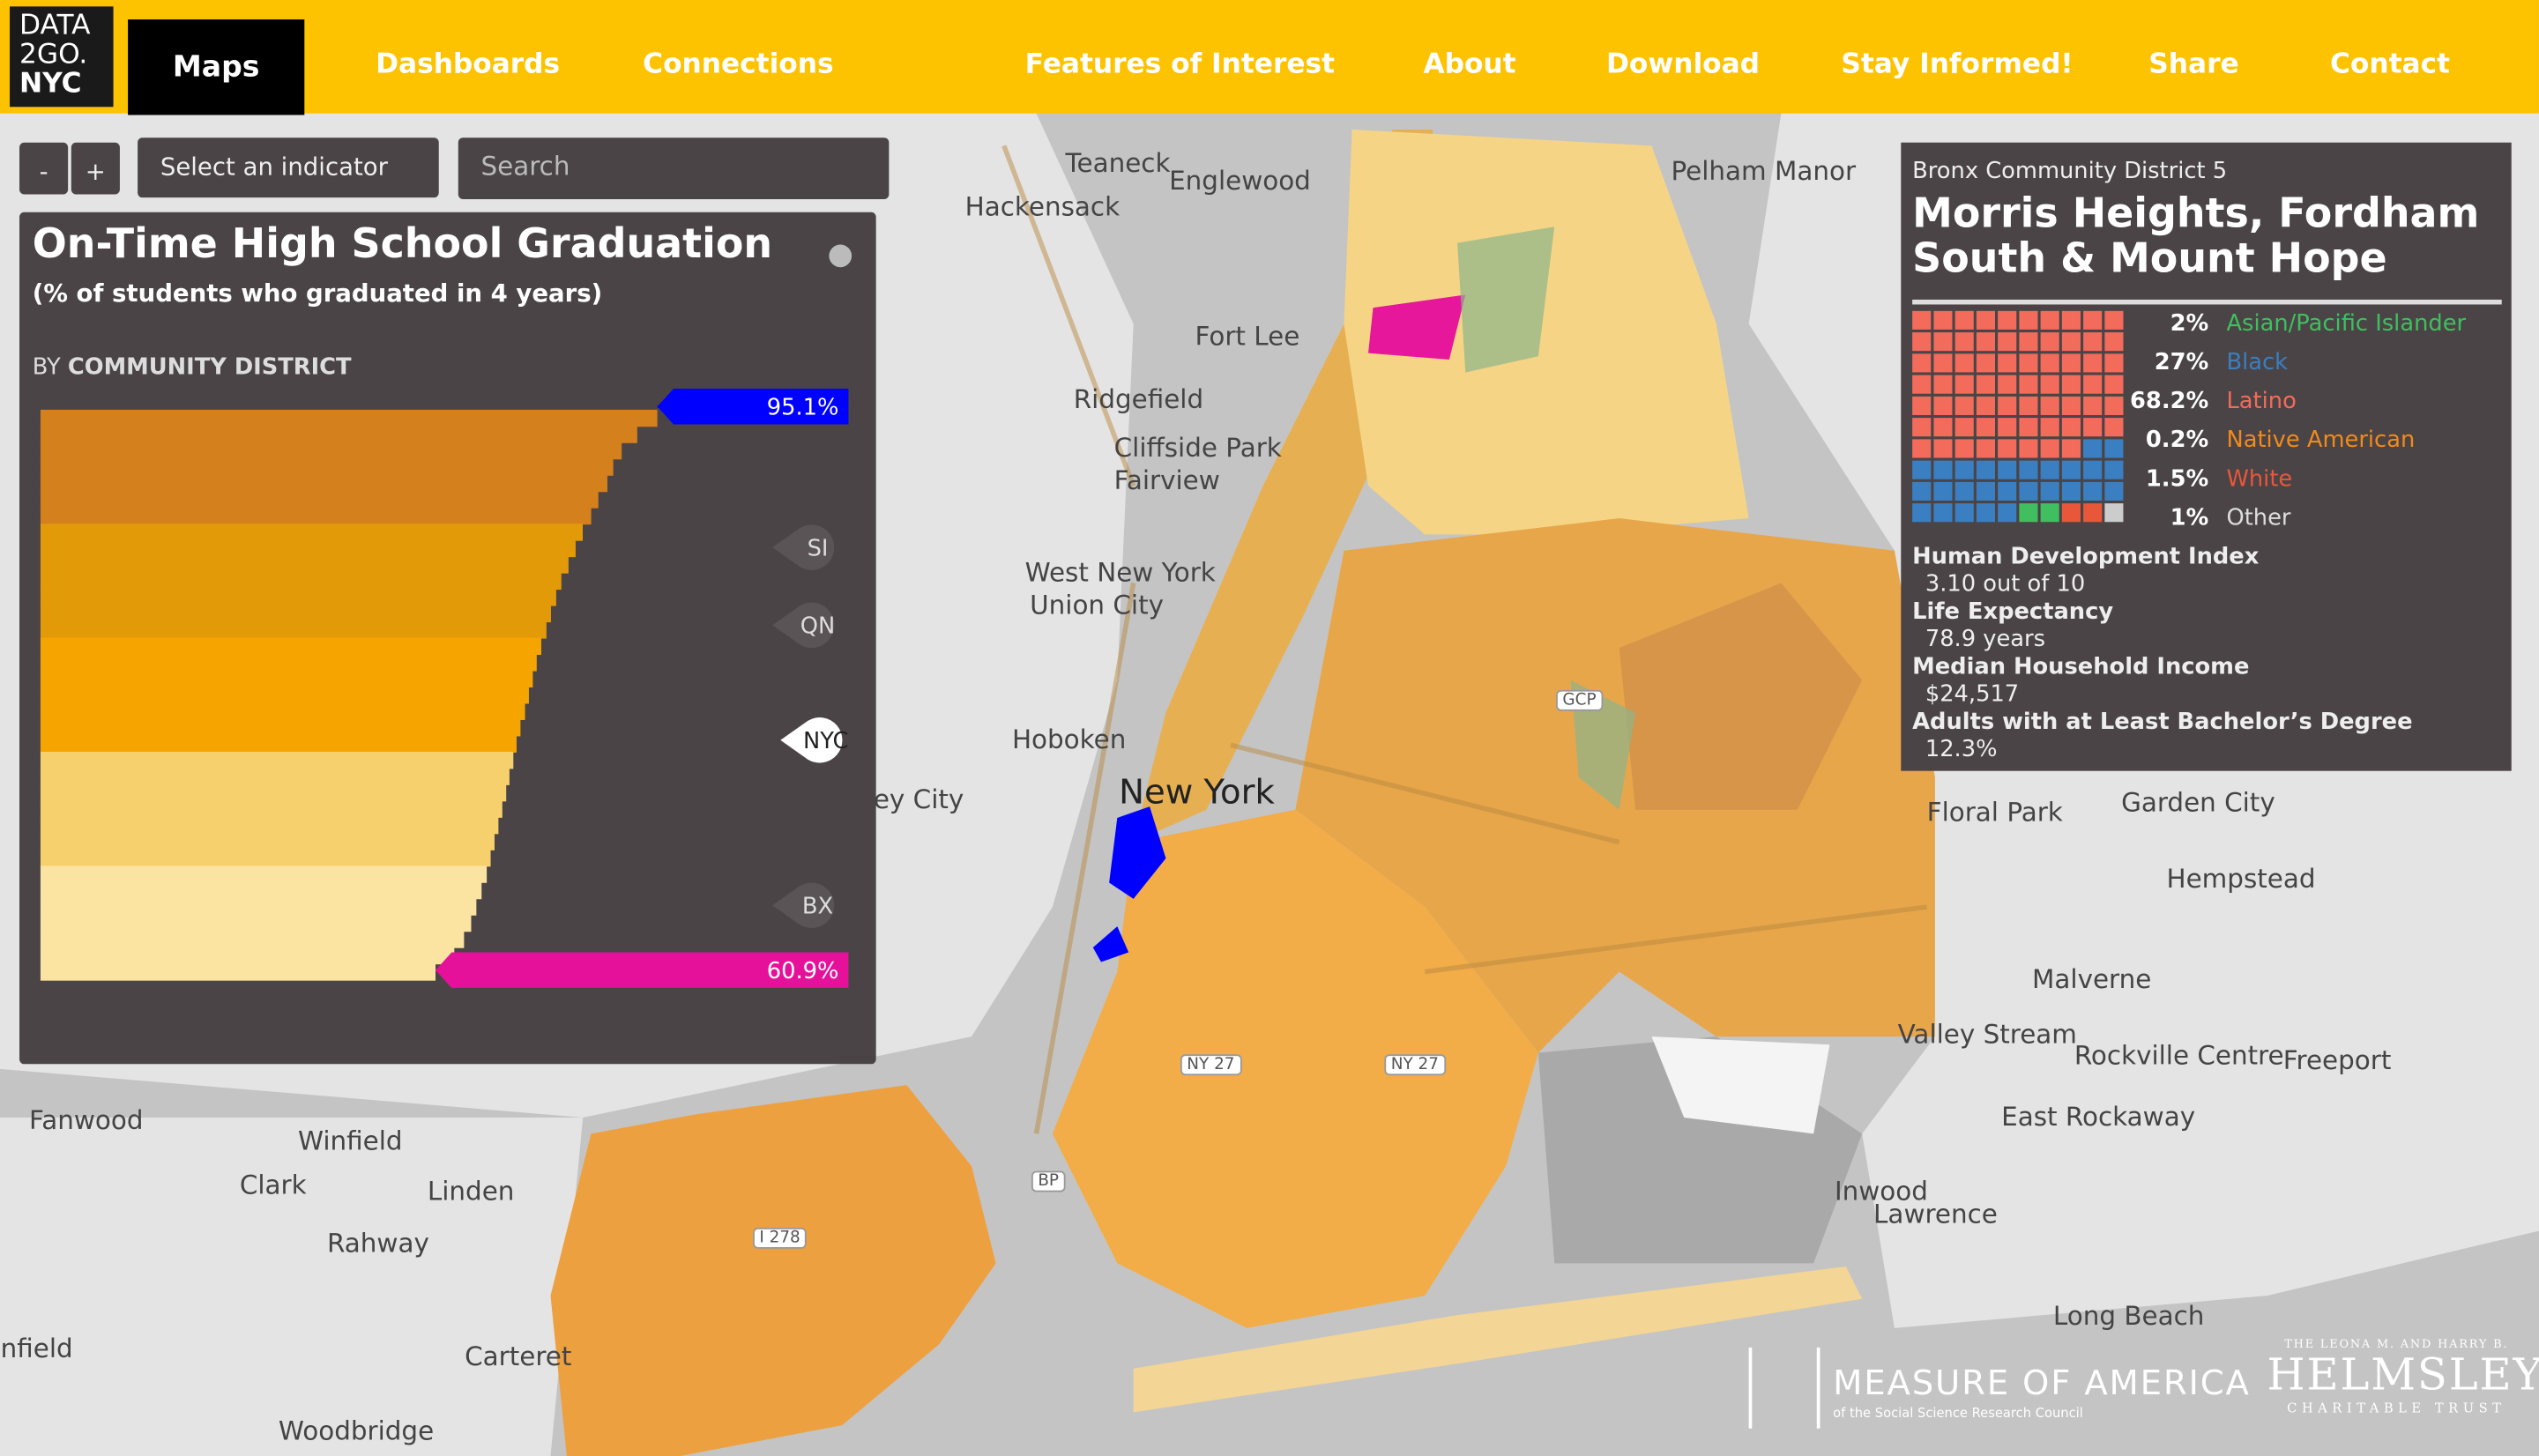  Describe the element at coordinates (1415, 1065) in the screenshot. I see `road-badge: NY 27` at that location.